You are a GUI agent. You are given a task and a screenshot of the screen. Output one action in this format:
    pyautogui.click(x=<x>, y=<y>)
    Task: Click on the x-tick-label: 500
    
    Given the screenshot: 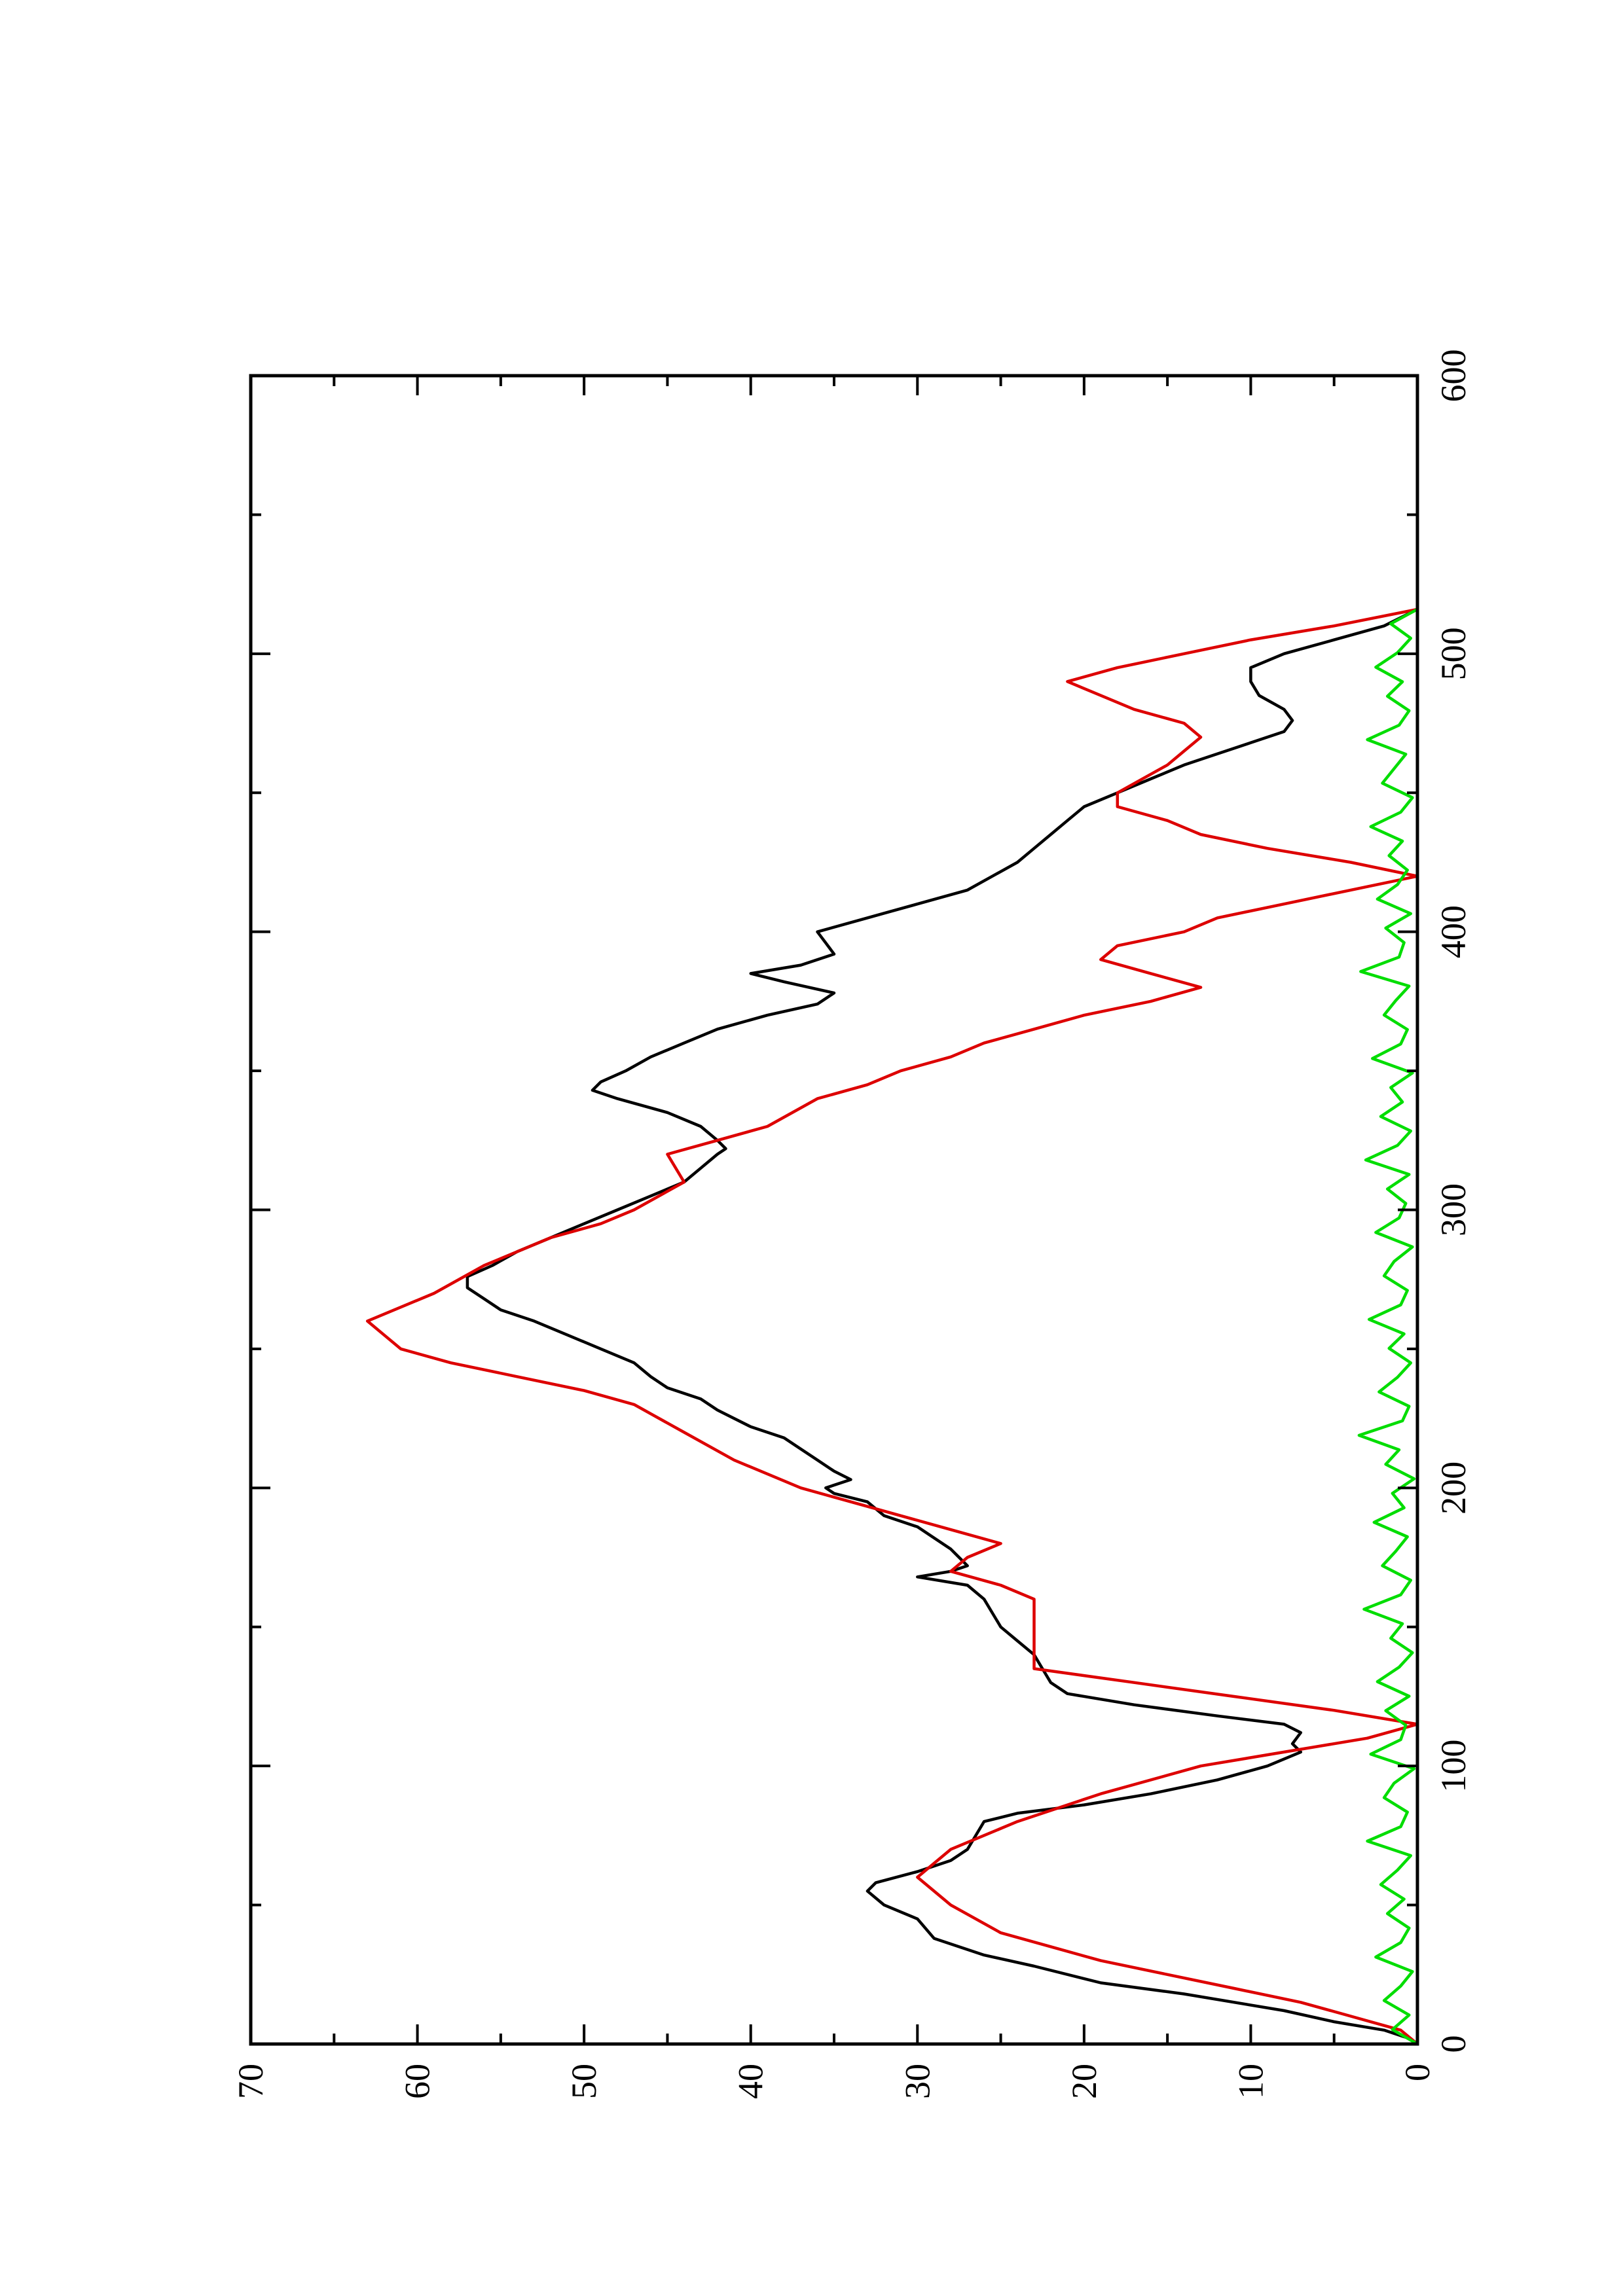 What is the action you would take?
    pyautogui.click(x=1453, y=653)
    